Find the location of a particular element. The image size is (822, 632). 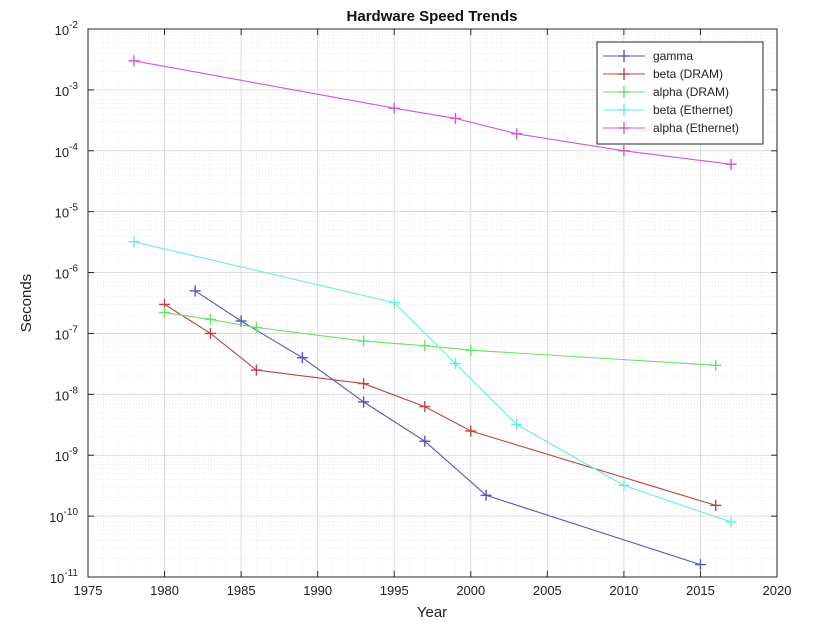

legend-label: alpha (Ethernet) is located at coordinates (696, 128).